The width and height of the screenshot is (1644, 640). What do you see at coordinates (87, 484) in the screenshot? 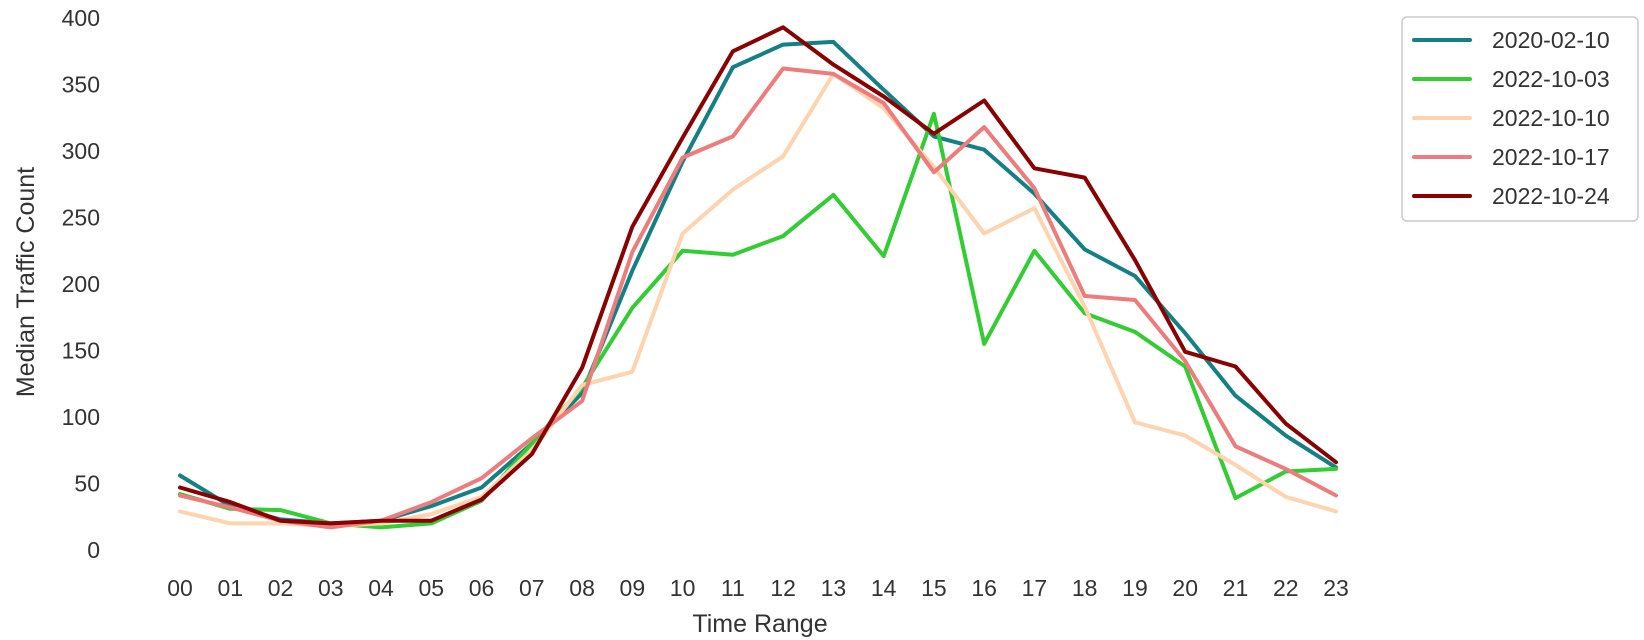
I see `y-tick-label: 50` at bounding box center [87, 484].